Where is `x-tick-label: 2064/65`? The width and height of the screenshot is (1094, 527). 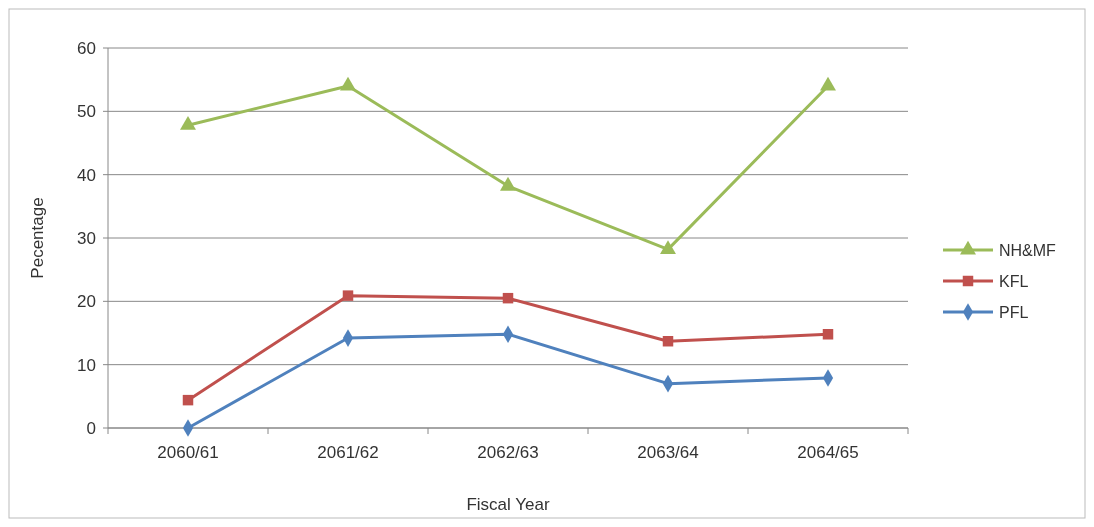 x-tick-label: 2064/65 is located at coordinates (828, 452).